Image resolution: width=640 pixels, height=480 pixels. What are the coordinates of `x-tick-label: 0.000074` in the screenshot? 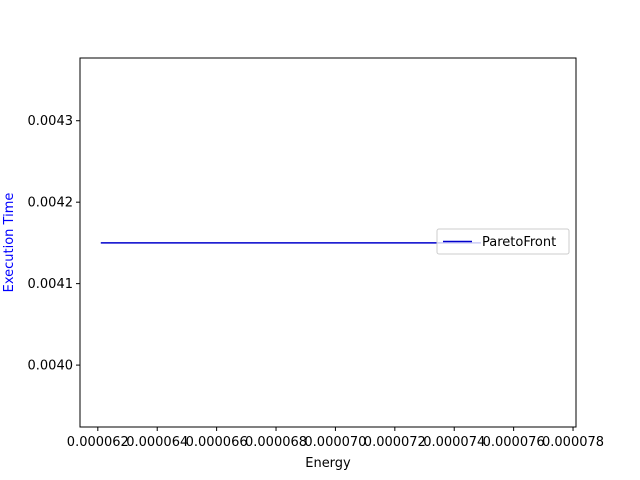 It's located at (454, 442).